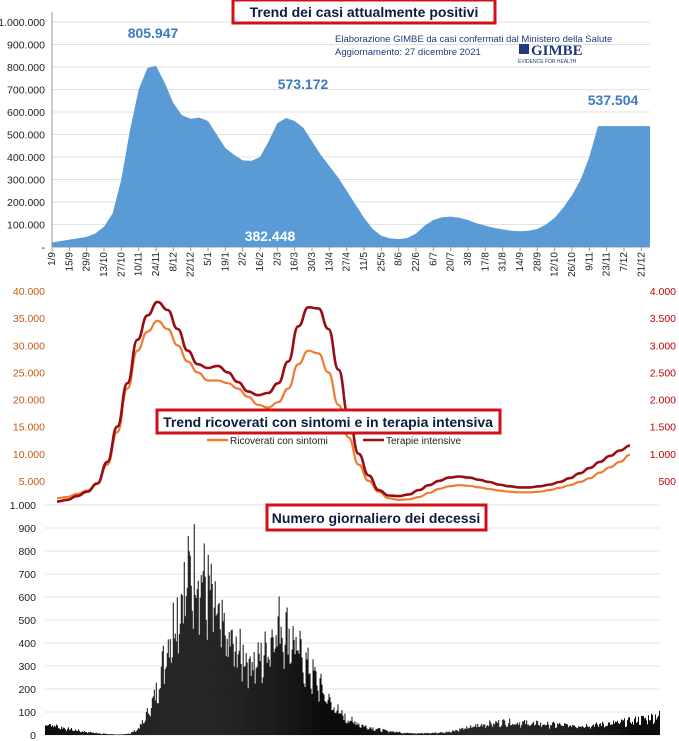  I want to click on c2-y-left-tick-label: 10.000, so click(29, 455).